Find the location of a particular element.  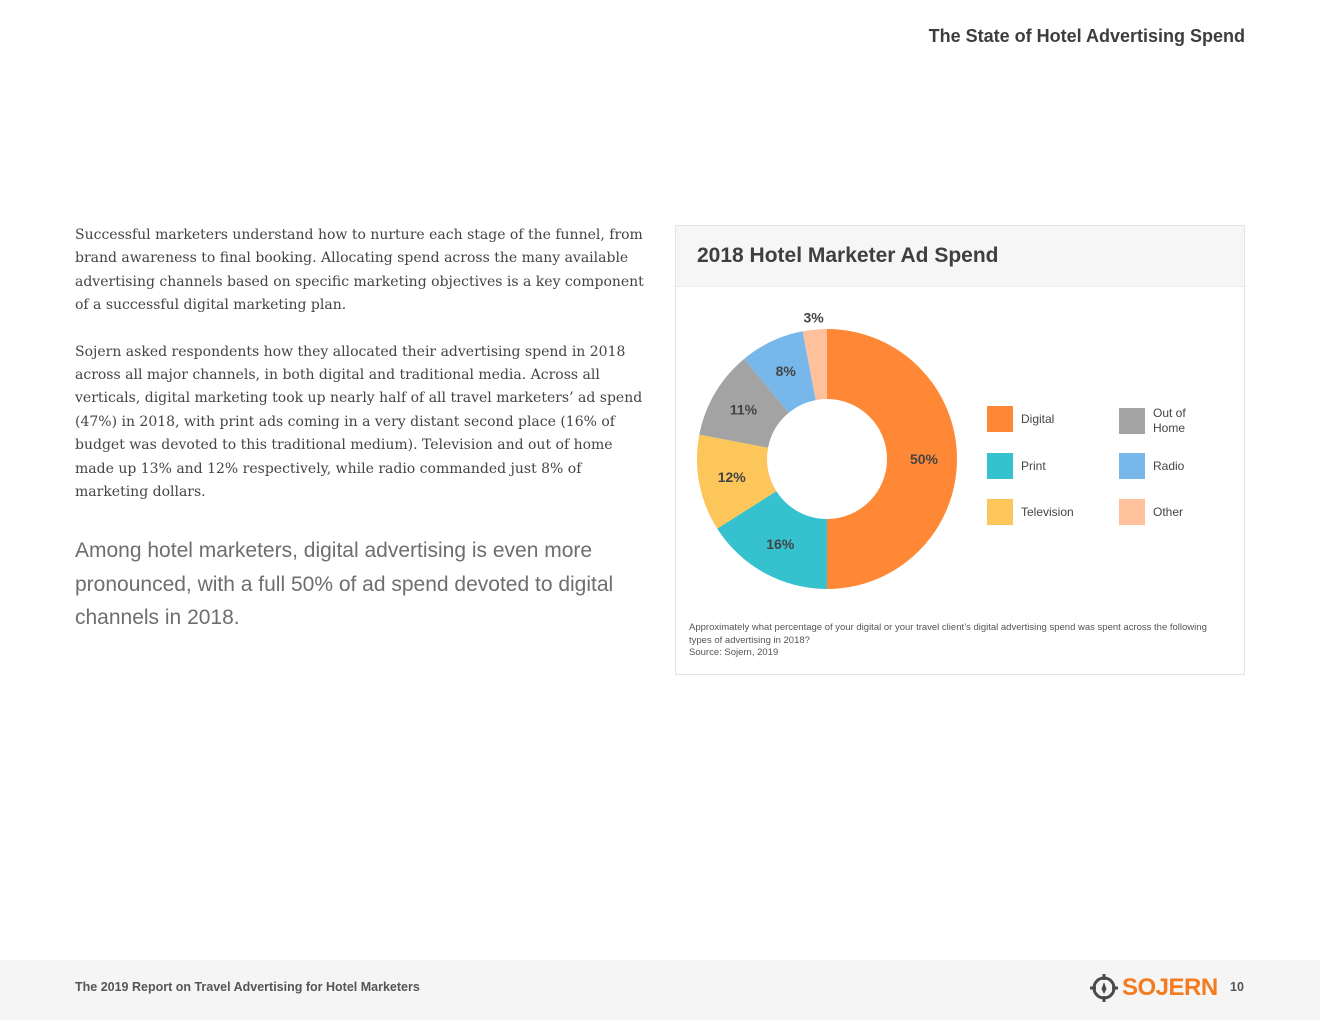

legend-item-print: Print is located at coordinates (1037, 466).